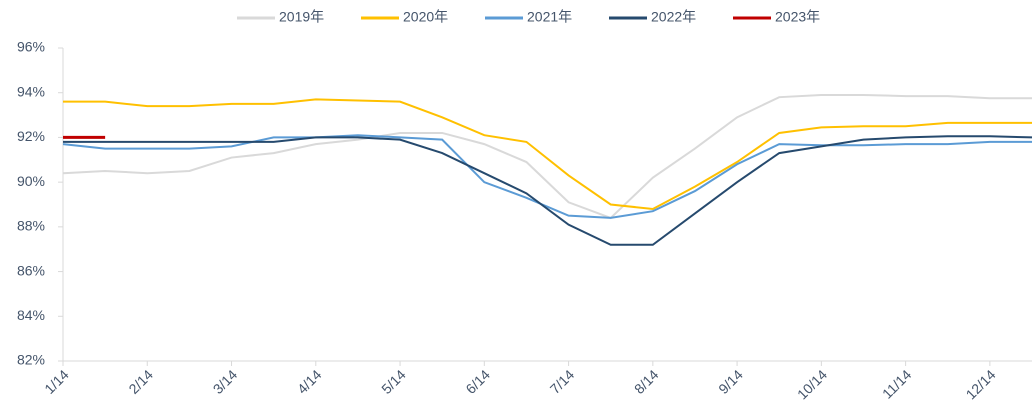 Image resolution: width=1034 pixels, height=408 pixels. What do you see at coordinates (730, 381) in the screenshot?
I see `x-tick-label: 9/14` at bounding box center [730, 381].